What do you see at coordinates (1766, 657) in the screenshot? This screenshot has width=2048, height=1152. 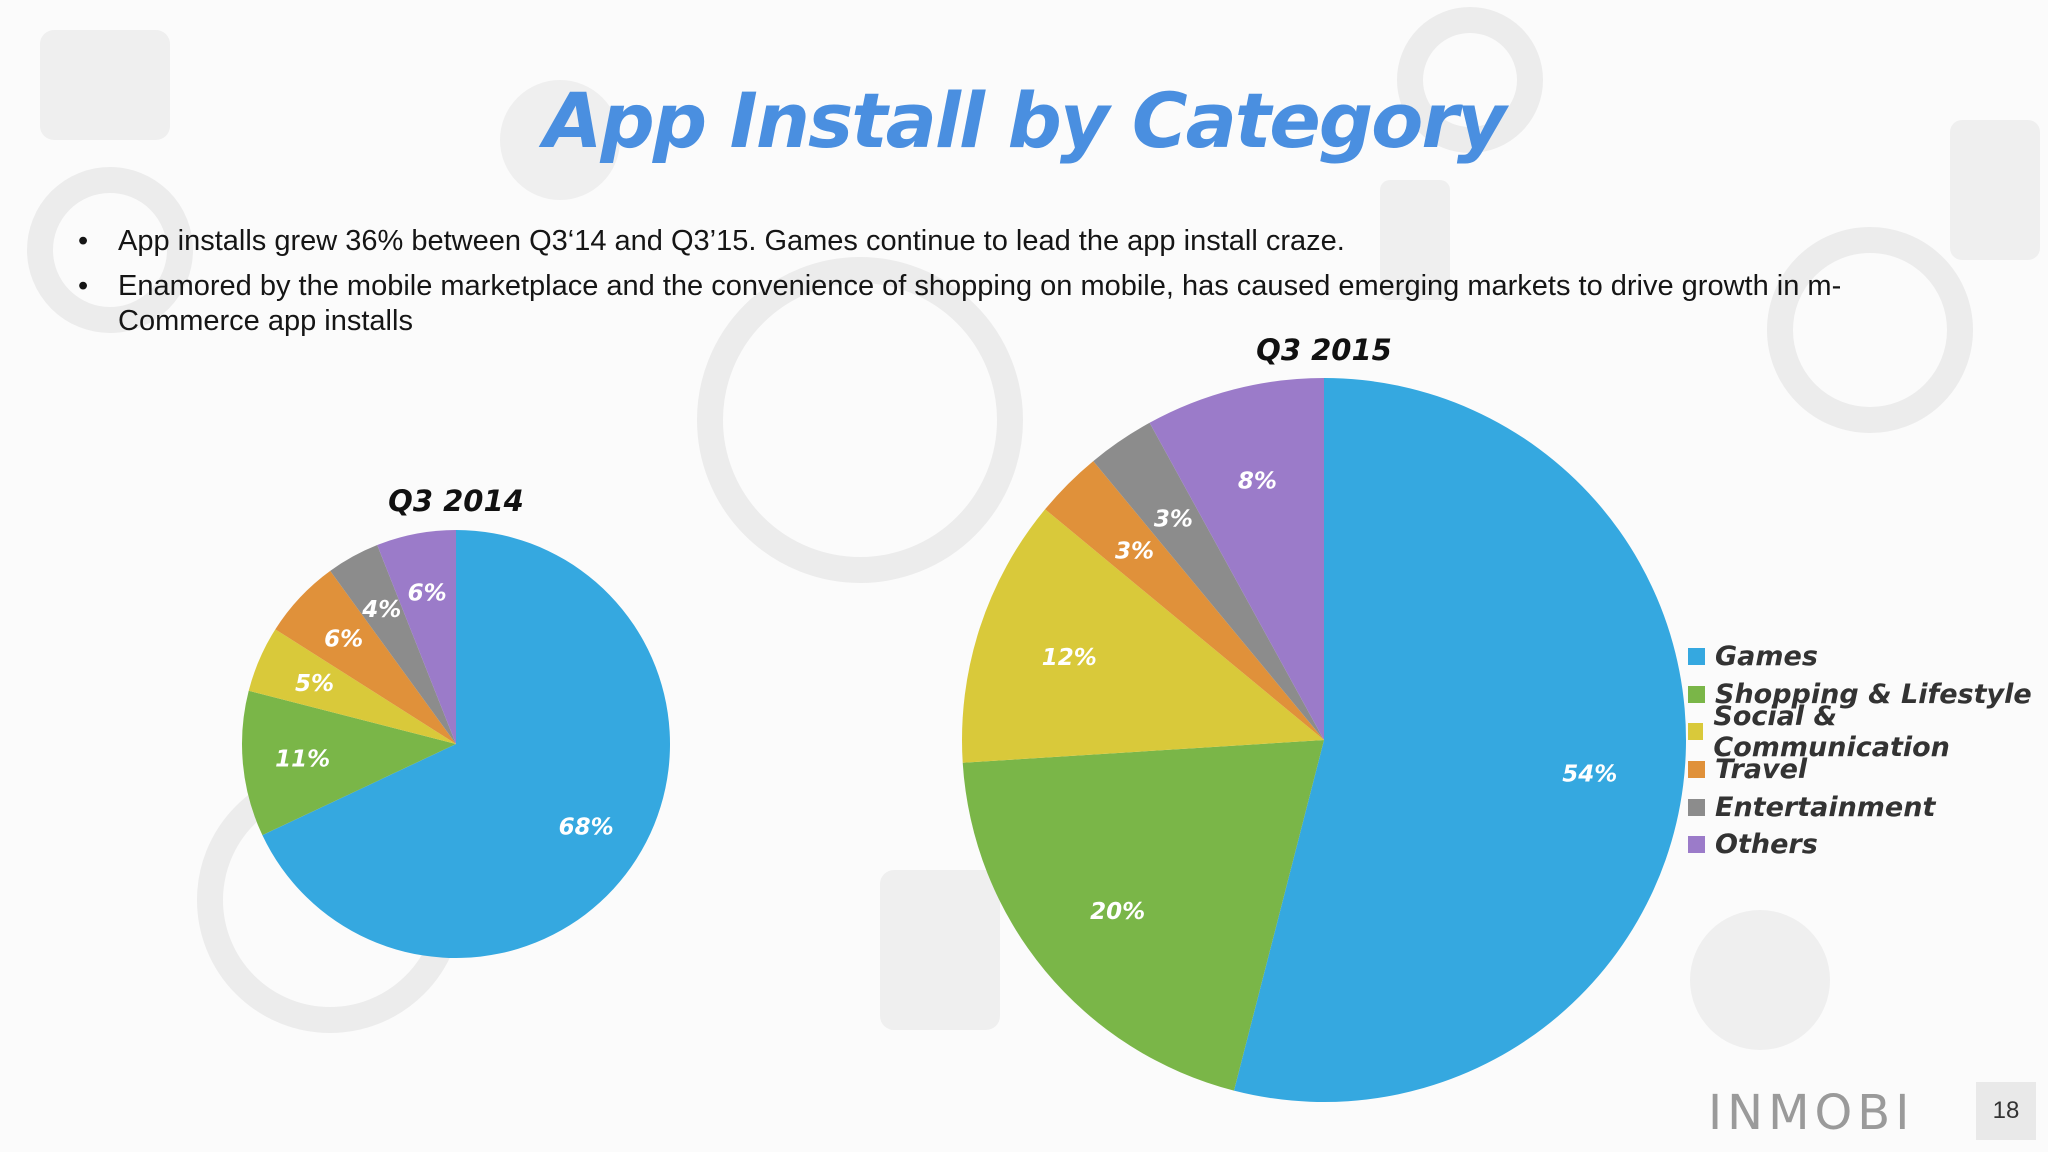 I see `legend-label: Games` at bounding box center [1766, 657].